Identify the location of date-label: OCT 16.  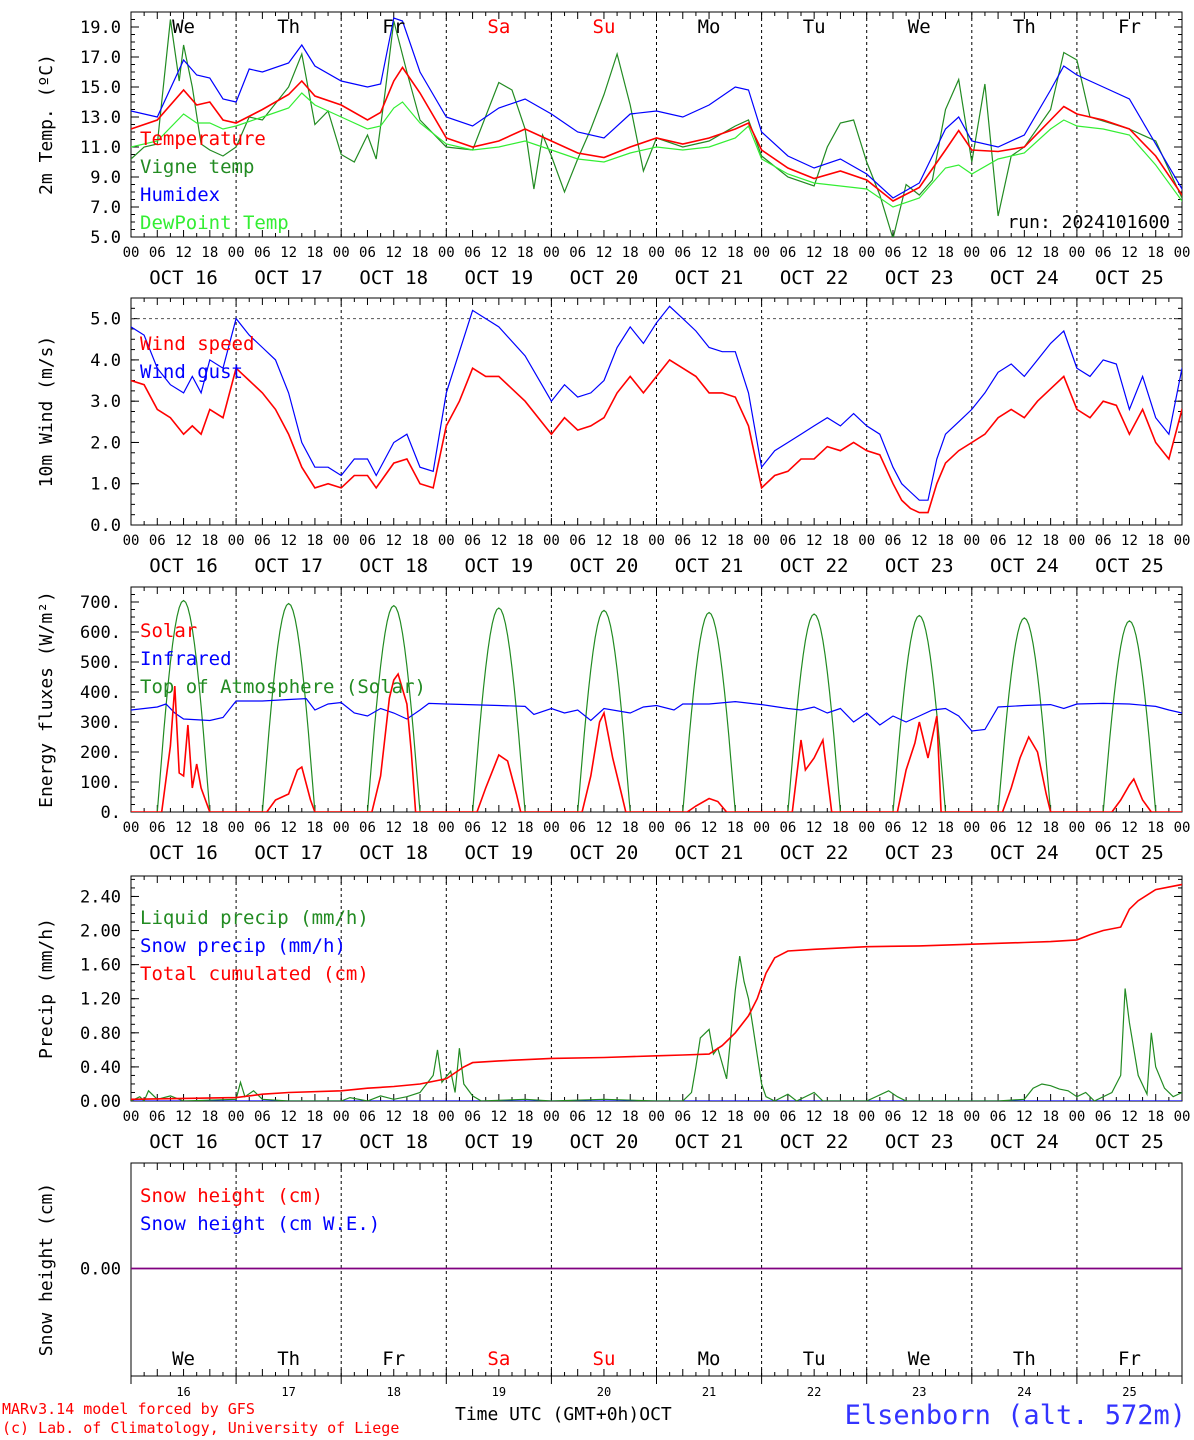
(183, 278).